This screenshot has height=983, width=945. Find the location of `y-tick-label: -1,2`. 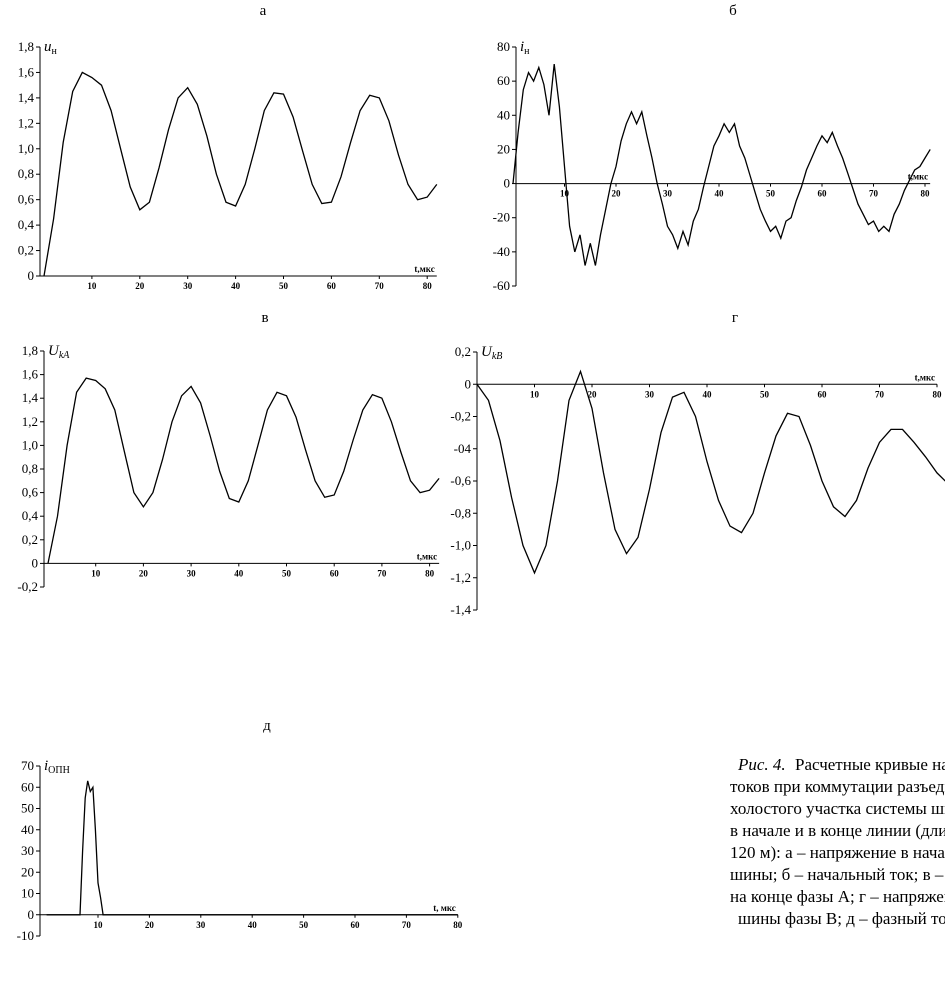

y-tick-label: -1,2 is located at coordinates (460, 577).